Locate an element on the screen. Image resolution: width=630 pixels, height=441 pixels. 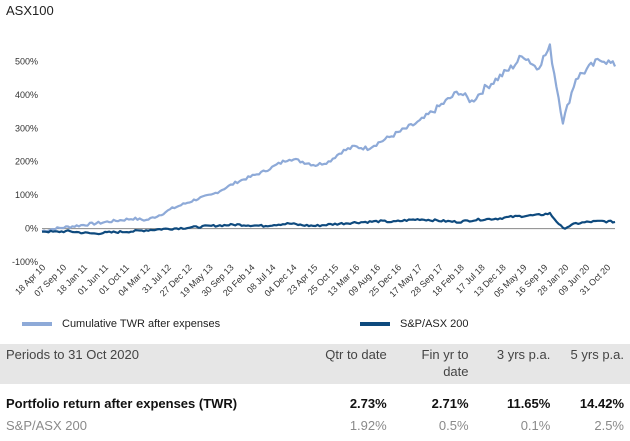
table-header-finyr: Fin yr to date is located at coordinates (433, 364).